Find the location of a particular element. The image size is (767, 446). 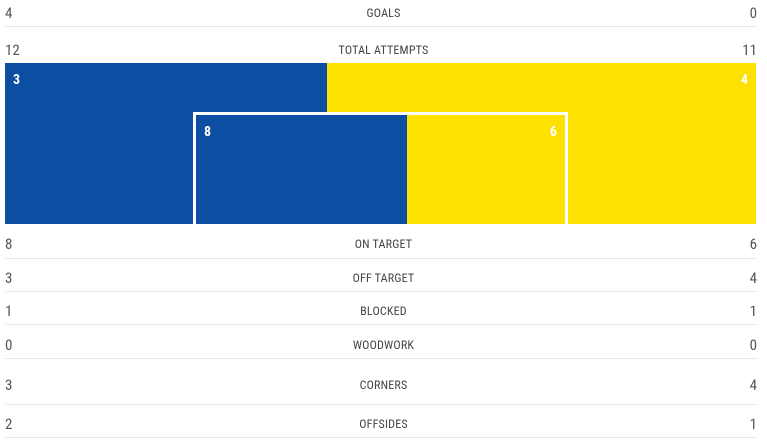

on-target-away-bar is located at coordinates (485, 169).